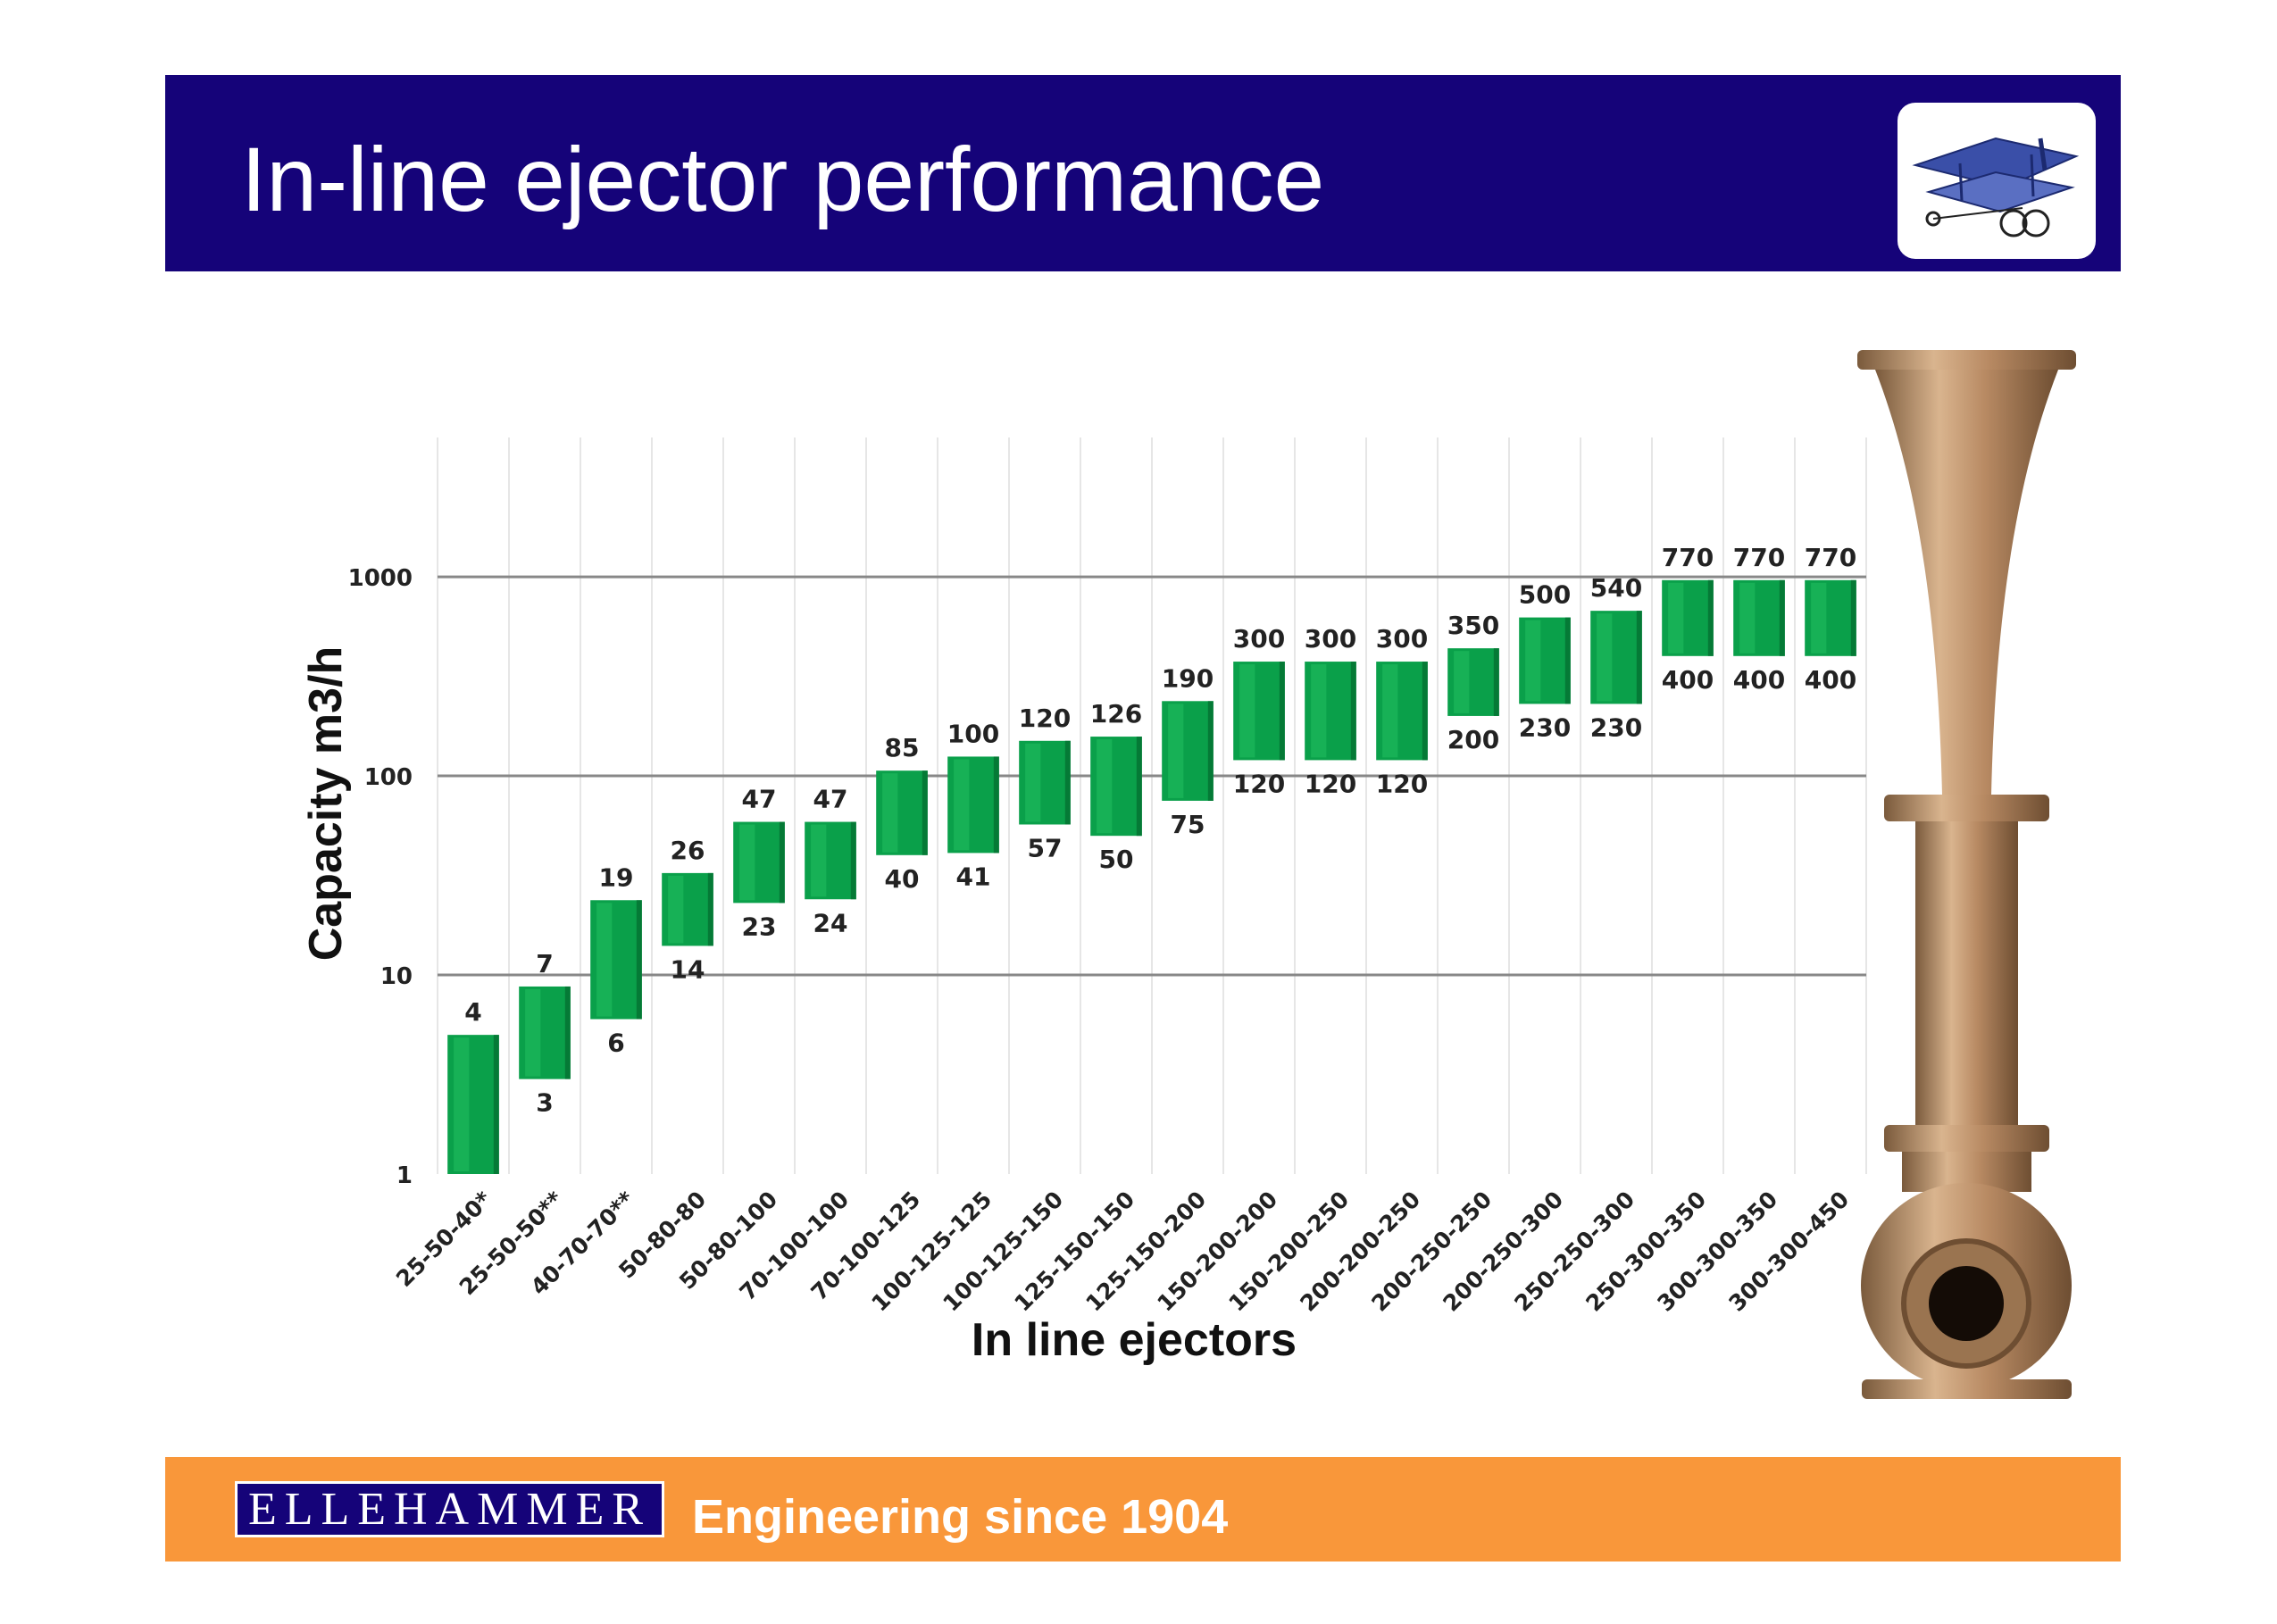 The width and height of the screenshot is (2277, 1624). Describe the element at coordinates (688, 850) in the screenshot. I see `max-value-label: 26` at that location.